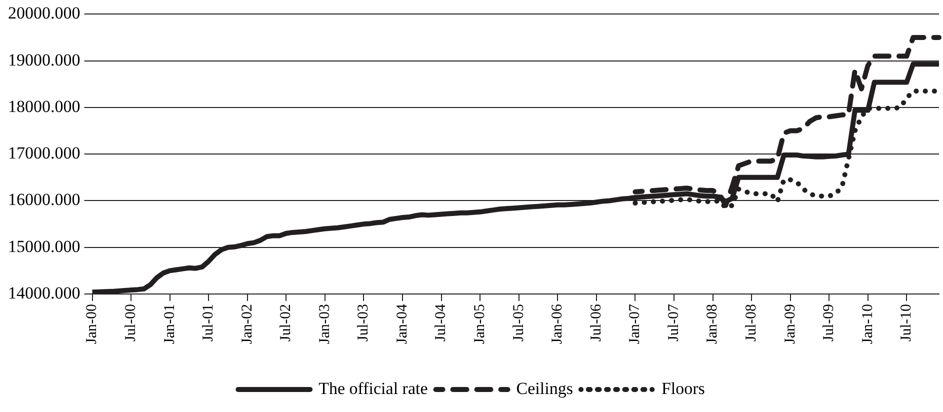 The height and width of the screenshot is (412, 943). What do you see at coordinates (170, 324) in the screenshot?
I see `x-tick-label: Jan-01` at bounding box center [170, 324].